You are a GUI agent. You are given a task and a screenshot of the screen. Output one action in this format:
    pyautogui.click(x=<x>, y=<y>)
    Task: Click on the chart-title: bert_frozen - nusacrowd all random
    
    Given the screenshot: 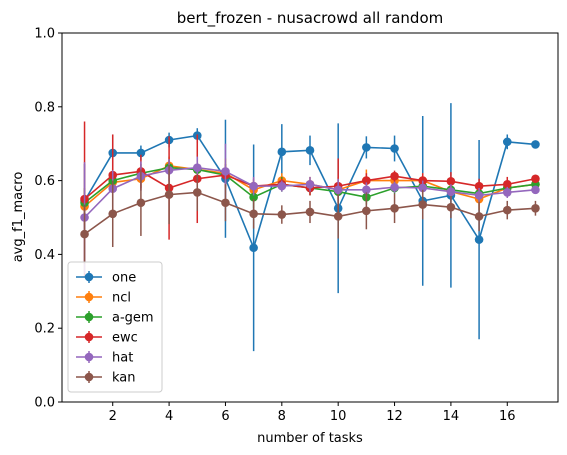 What is the action you would take?
    pyautogui.click(x=310, y=18)
    